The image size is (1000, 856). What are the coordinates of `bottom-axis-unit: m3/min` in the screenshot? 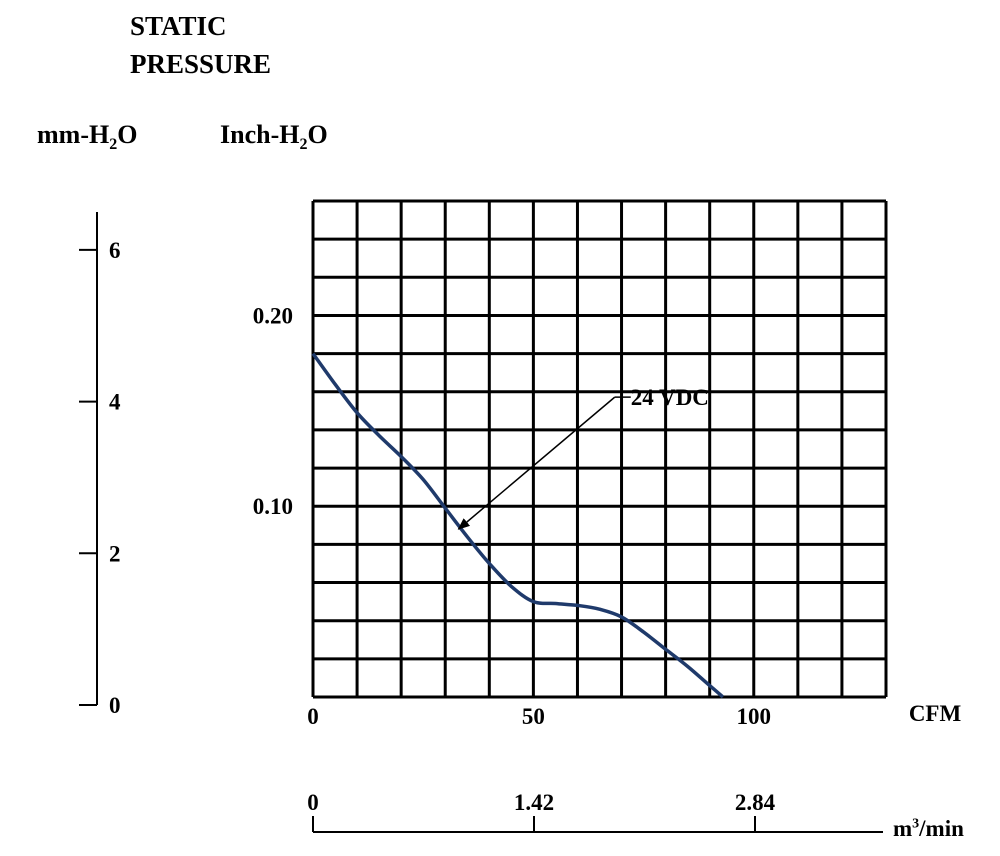 It's located at (928, 828).